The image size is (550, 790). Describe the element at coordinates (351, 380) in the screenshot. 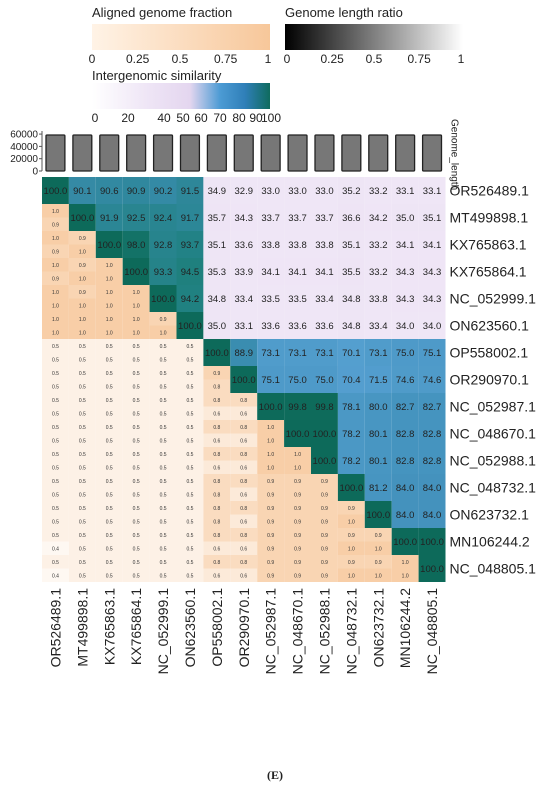

I see `similarity-value: 70.4` at that location.